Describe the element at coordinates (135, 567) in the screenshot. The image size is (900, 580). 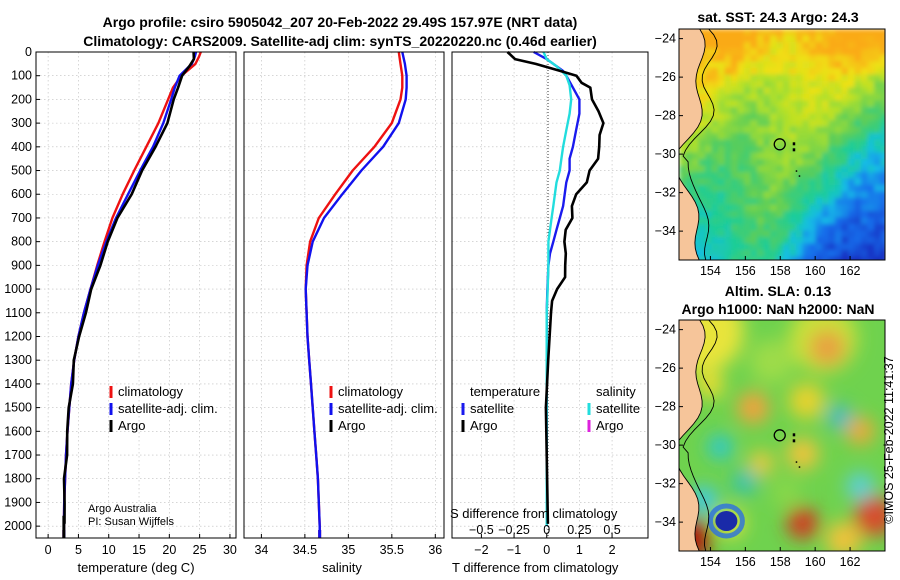
I see `temperature-xlabel: temperature (deg C)` at that location.